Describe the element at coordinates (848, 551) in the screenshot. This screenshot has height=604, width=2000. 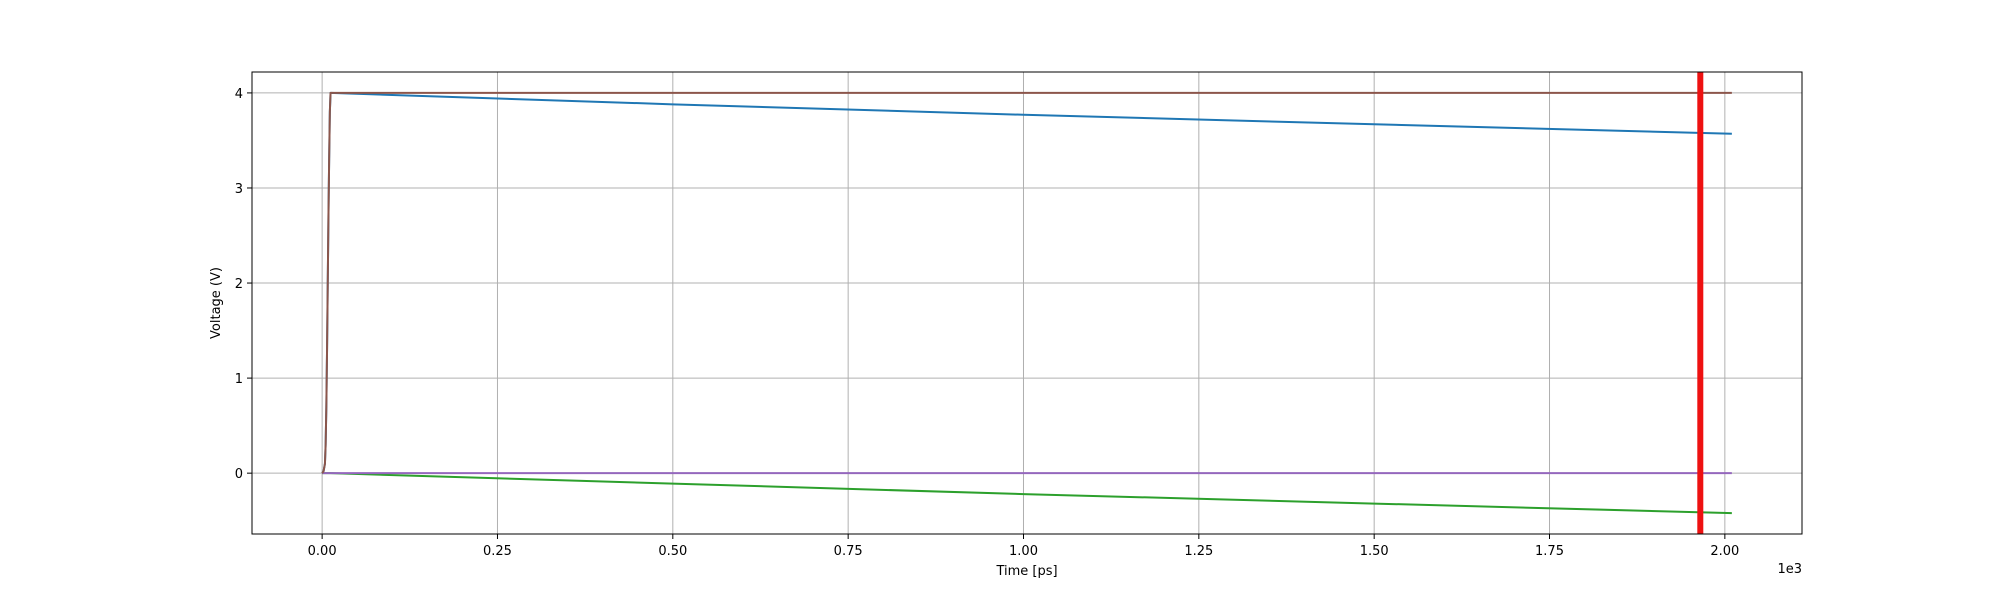
I see `x-tick-label: 0.75` at that location.